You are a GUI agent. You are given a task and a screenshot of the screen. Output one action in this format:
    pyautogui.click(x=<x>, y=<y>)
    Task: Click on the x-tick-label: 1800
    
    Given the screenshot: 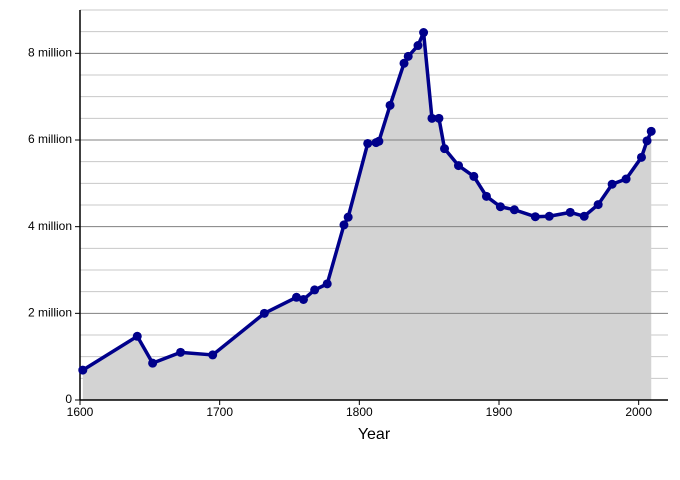 What is the action you would take?
    pyautogui.click(x=359, y=412)
    